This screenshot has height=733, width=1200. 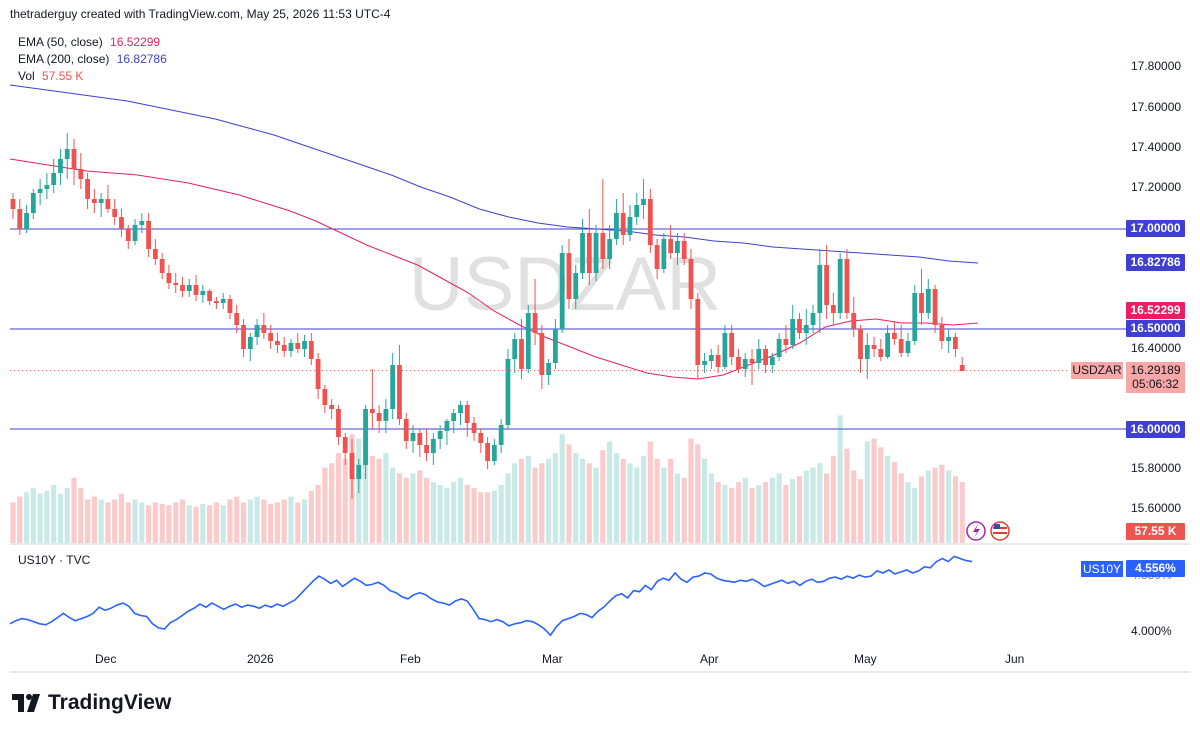 I want to click on time-label-mar: Mar, so click(x=552, y=659).